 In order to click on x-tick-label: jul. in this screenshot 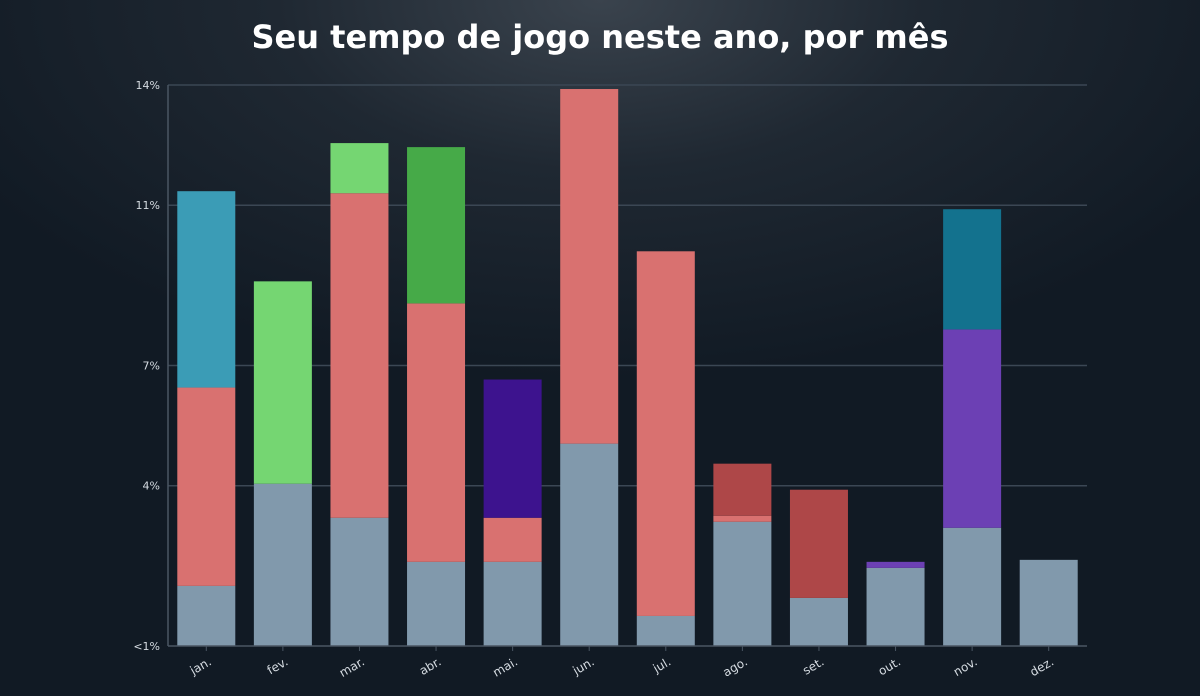, I will do `click(662, 665)`.